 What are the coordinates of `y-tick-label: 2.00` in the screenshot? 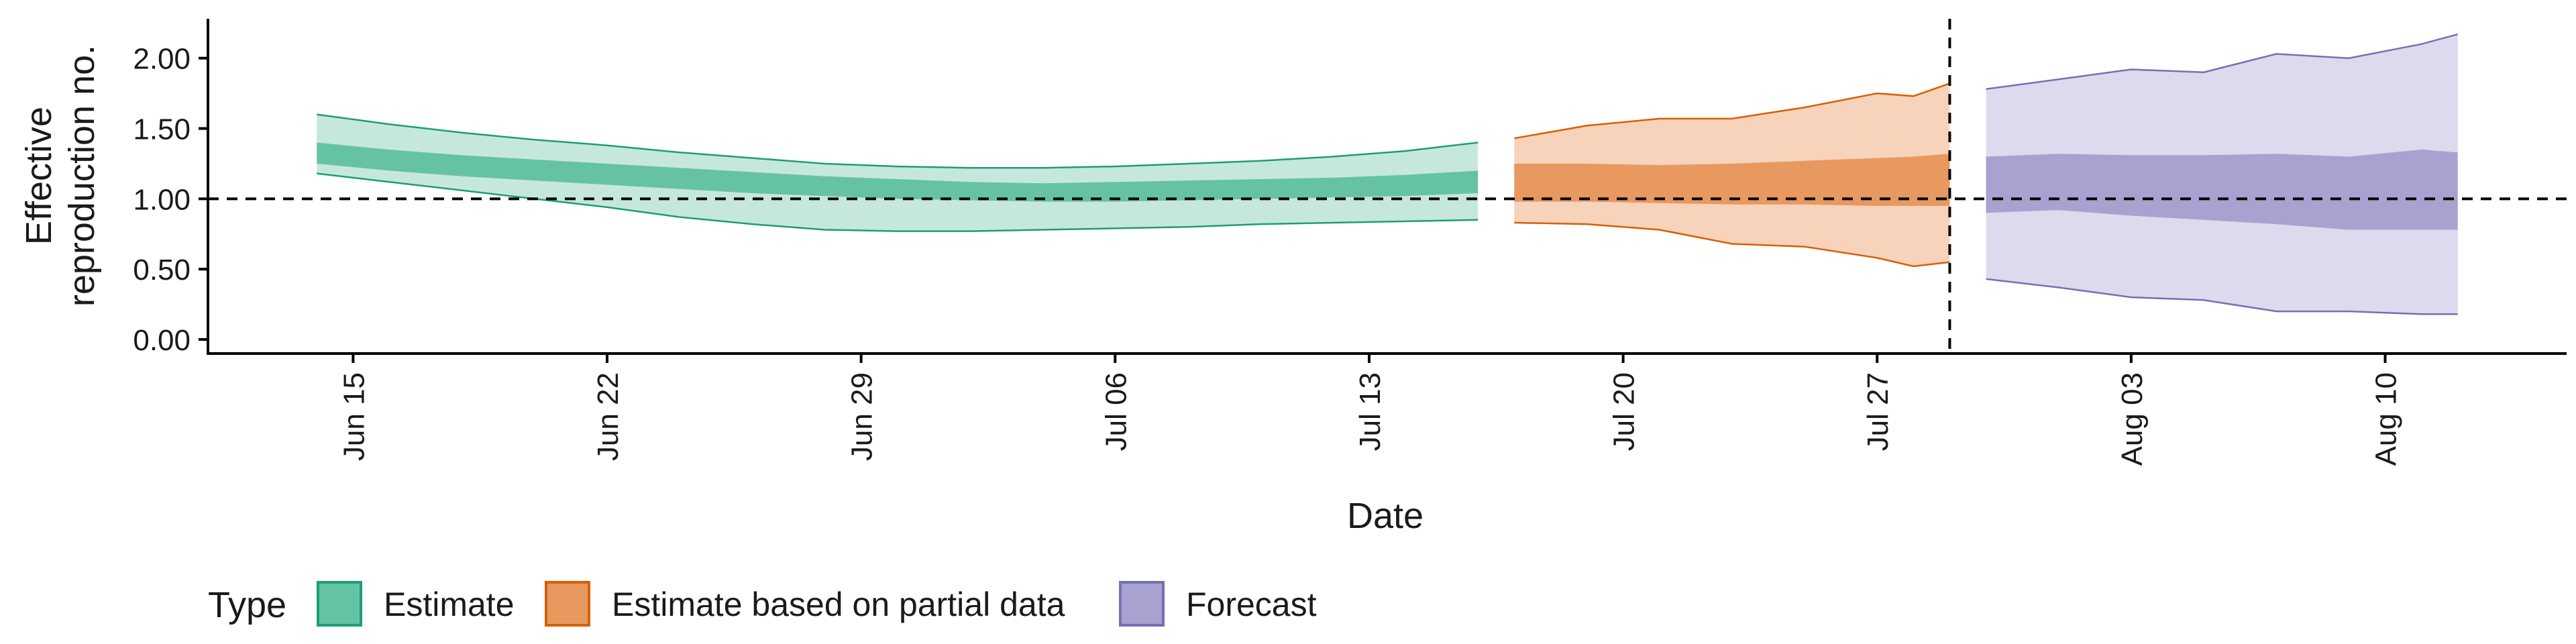 It's located at (162, 59).